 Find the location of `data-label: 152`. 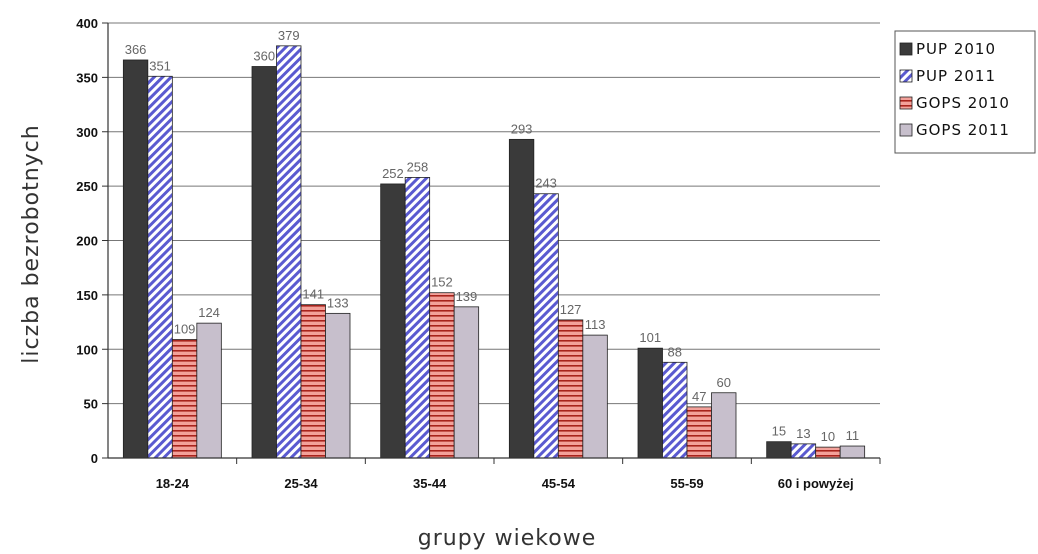

data-label: 152 is located at coordinates (442, 282).